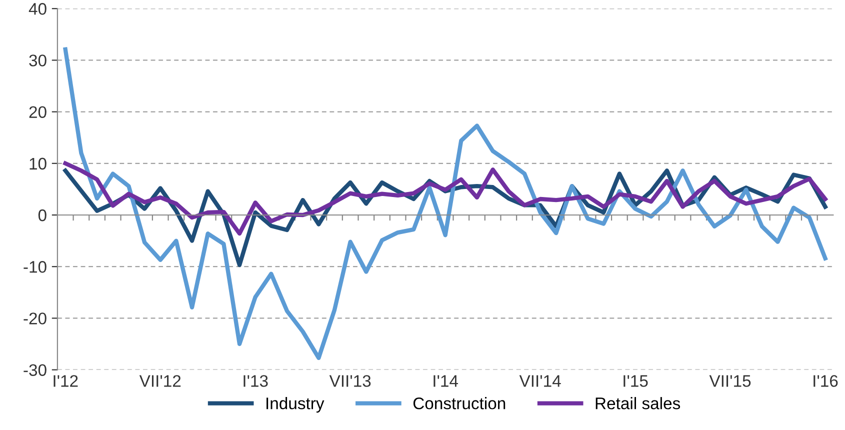  What do you see at coordinates (37, 112) in the screenshot?
I see `y-tick-label: 20` at bounding box center [37, 112].